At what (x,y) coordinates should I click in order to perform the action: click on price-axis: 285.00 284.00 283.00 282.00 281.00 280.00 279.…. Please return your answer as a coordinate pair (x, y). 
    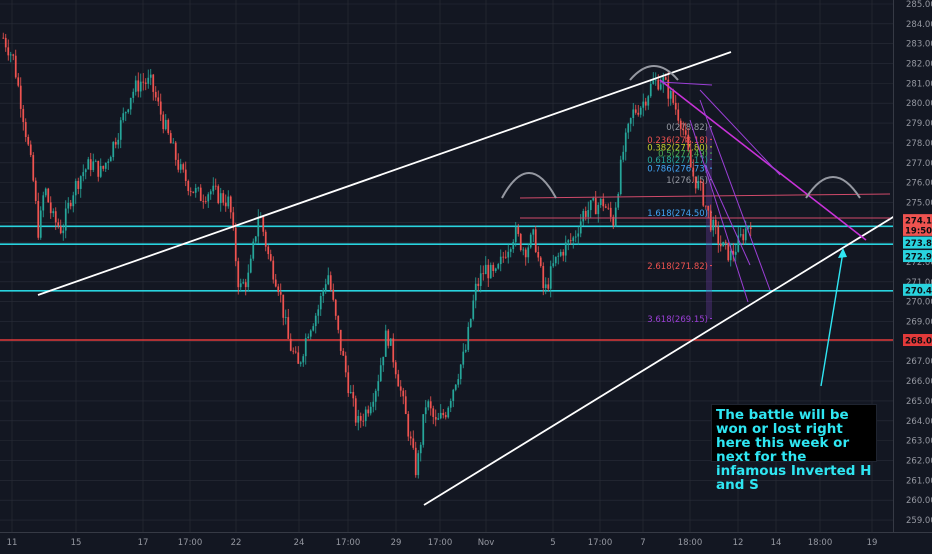
    Looking at the image, I should click on (912, 275).